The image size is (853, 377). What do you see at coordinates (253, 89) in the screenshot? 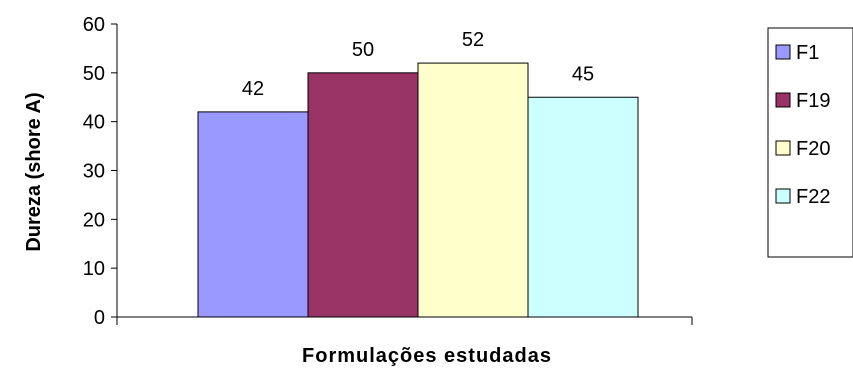
I see `data-label-f1: 42` at bounding box center [253, 89].